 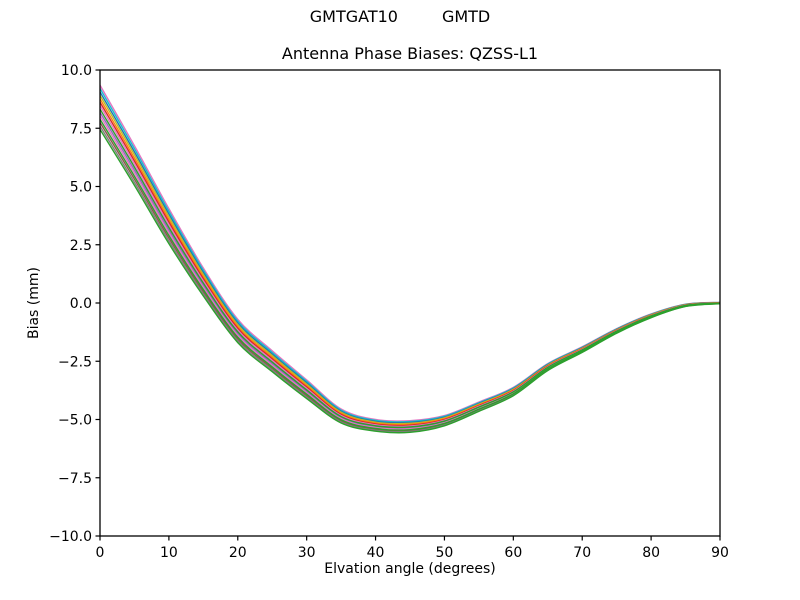 What do you see at coordinates (81, 304) in the screenshot?
I see `y-tick-label: 0.0` at bounding box center [81, 304].